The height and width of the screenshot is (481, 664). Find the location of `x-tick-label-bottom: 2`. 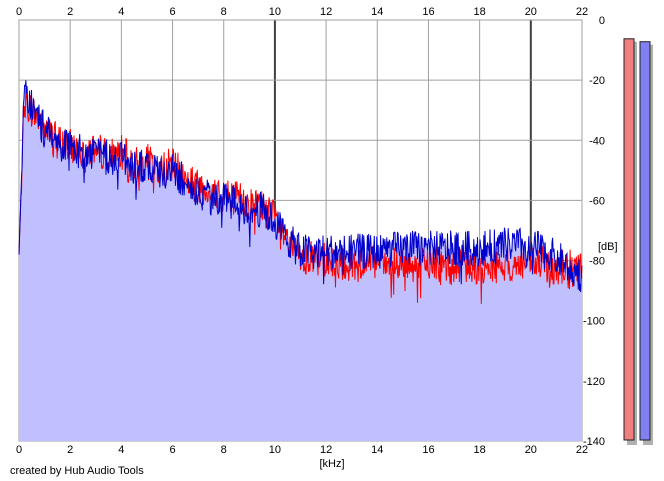

x-tick-label-bottom: 2 is located at coordinates (70, 450).